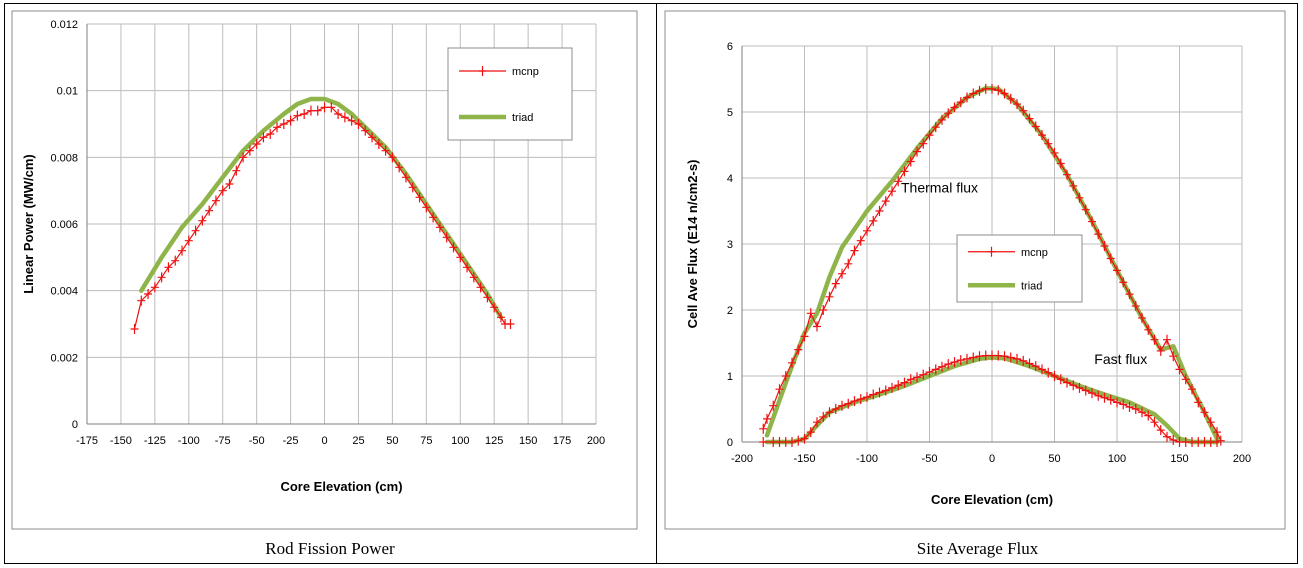 The width and height of the screenshot is (1303, 568). Describe the element at coordinates (992, 499) in the screenshot. I see `x-axis-title: Core Elevation (cm)` at that location.